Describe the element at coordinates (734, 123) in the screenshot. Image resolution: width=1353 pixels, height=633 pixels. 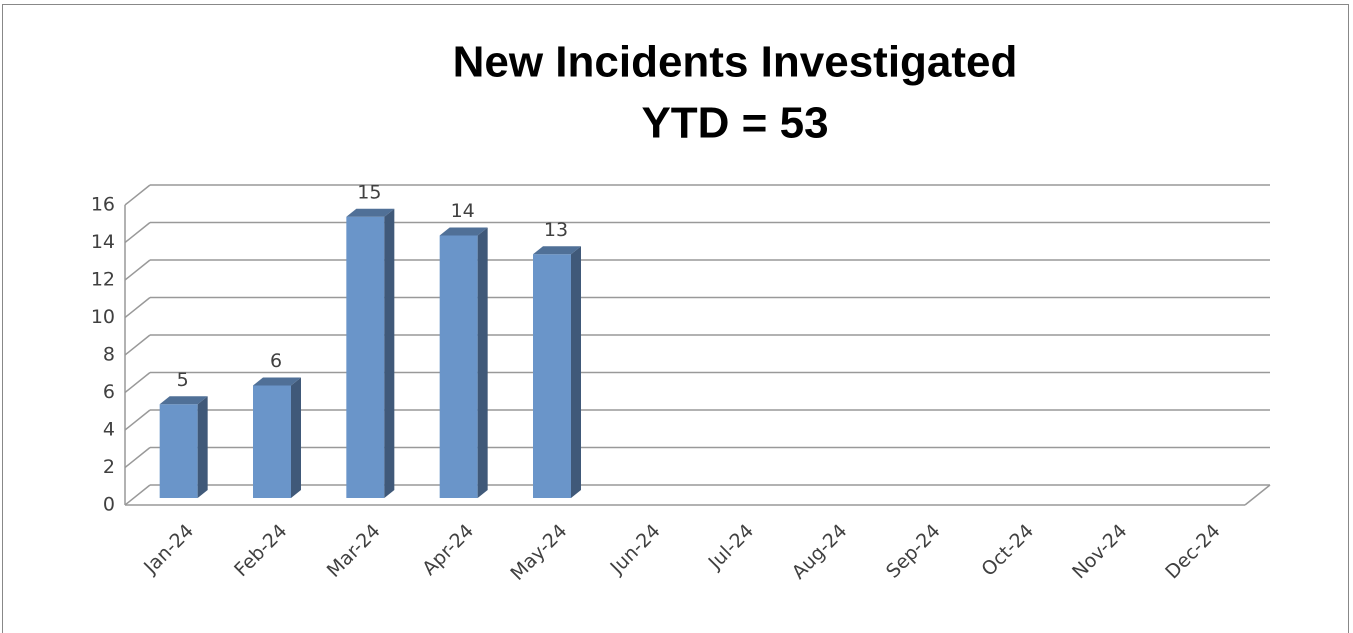
I see `chart-title: YTD = 53` at that location.